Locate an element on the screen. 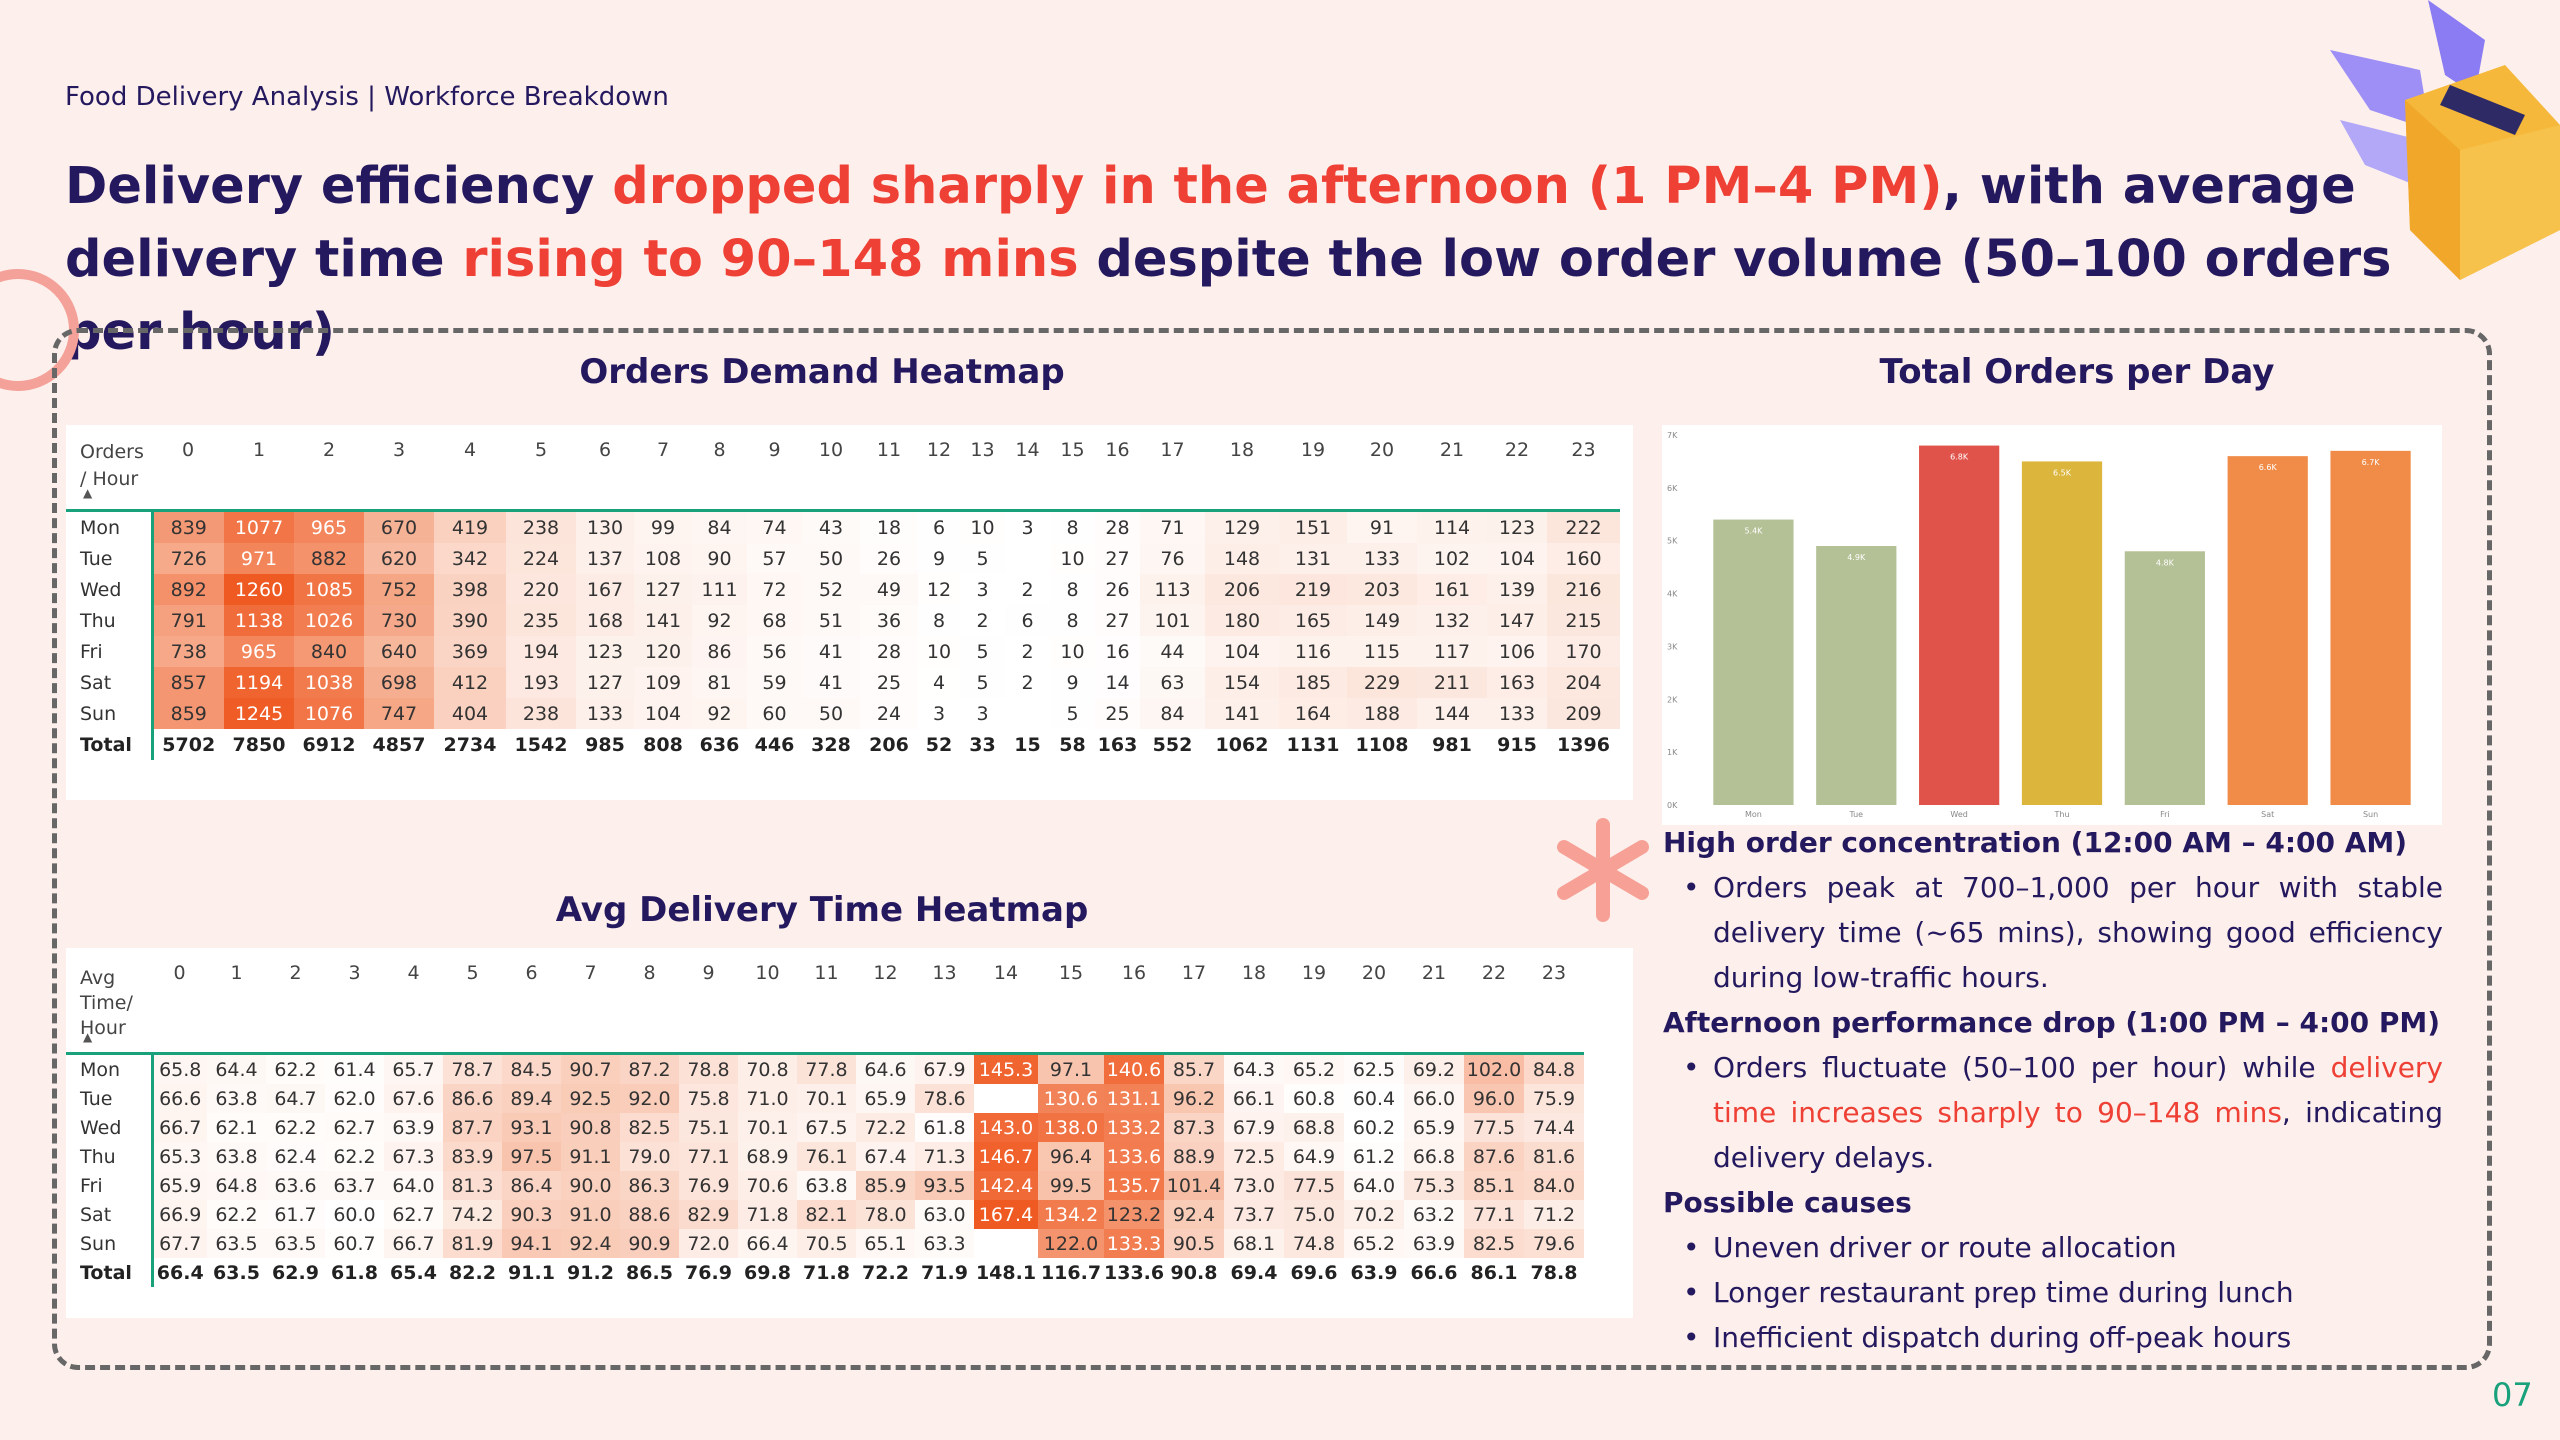 The width and height of the screenshot is (2560, 1440). orders-cell: 120 is located at coordinates (663, 651).